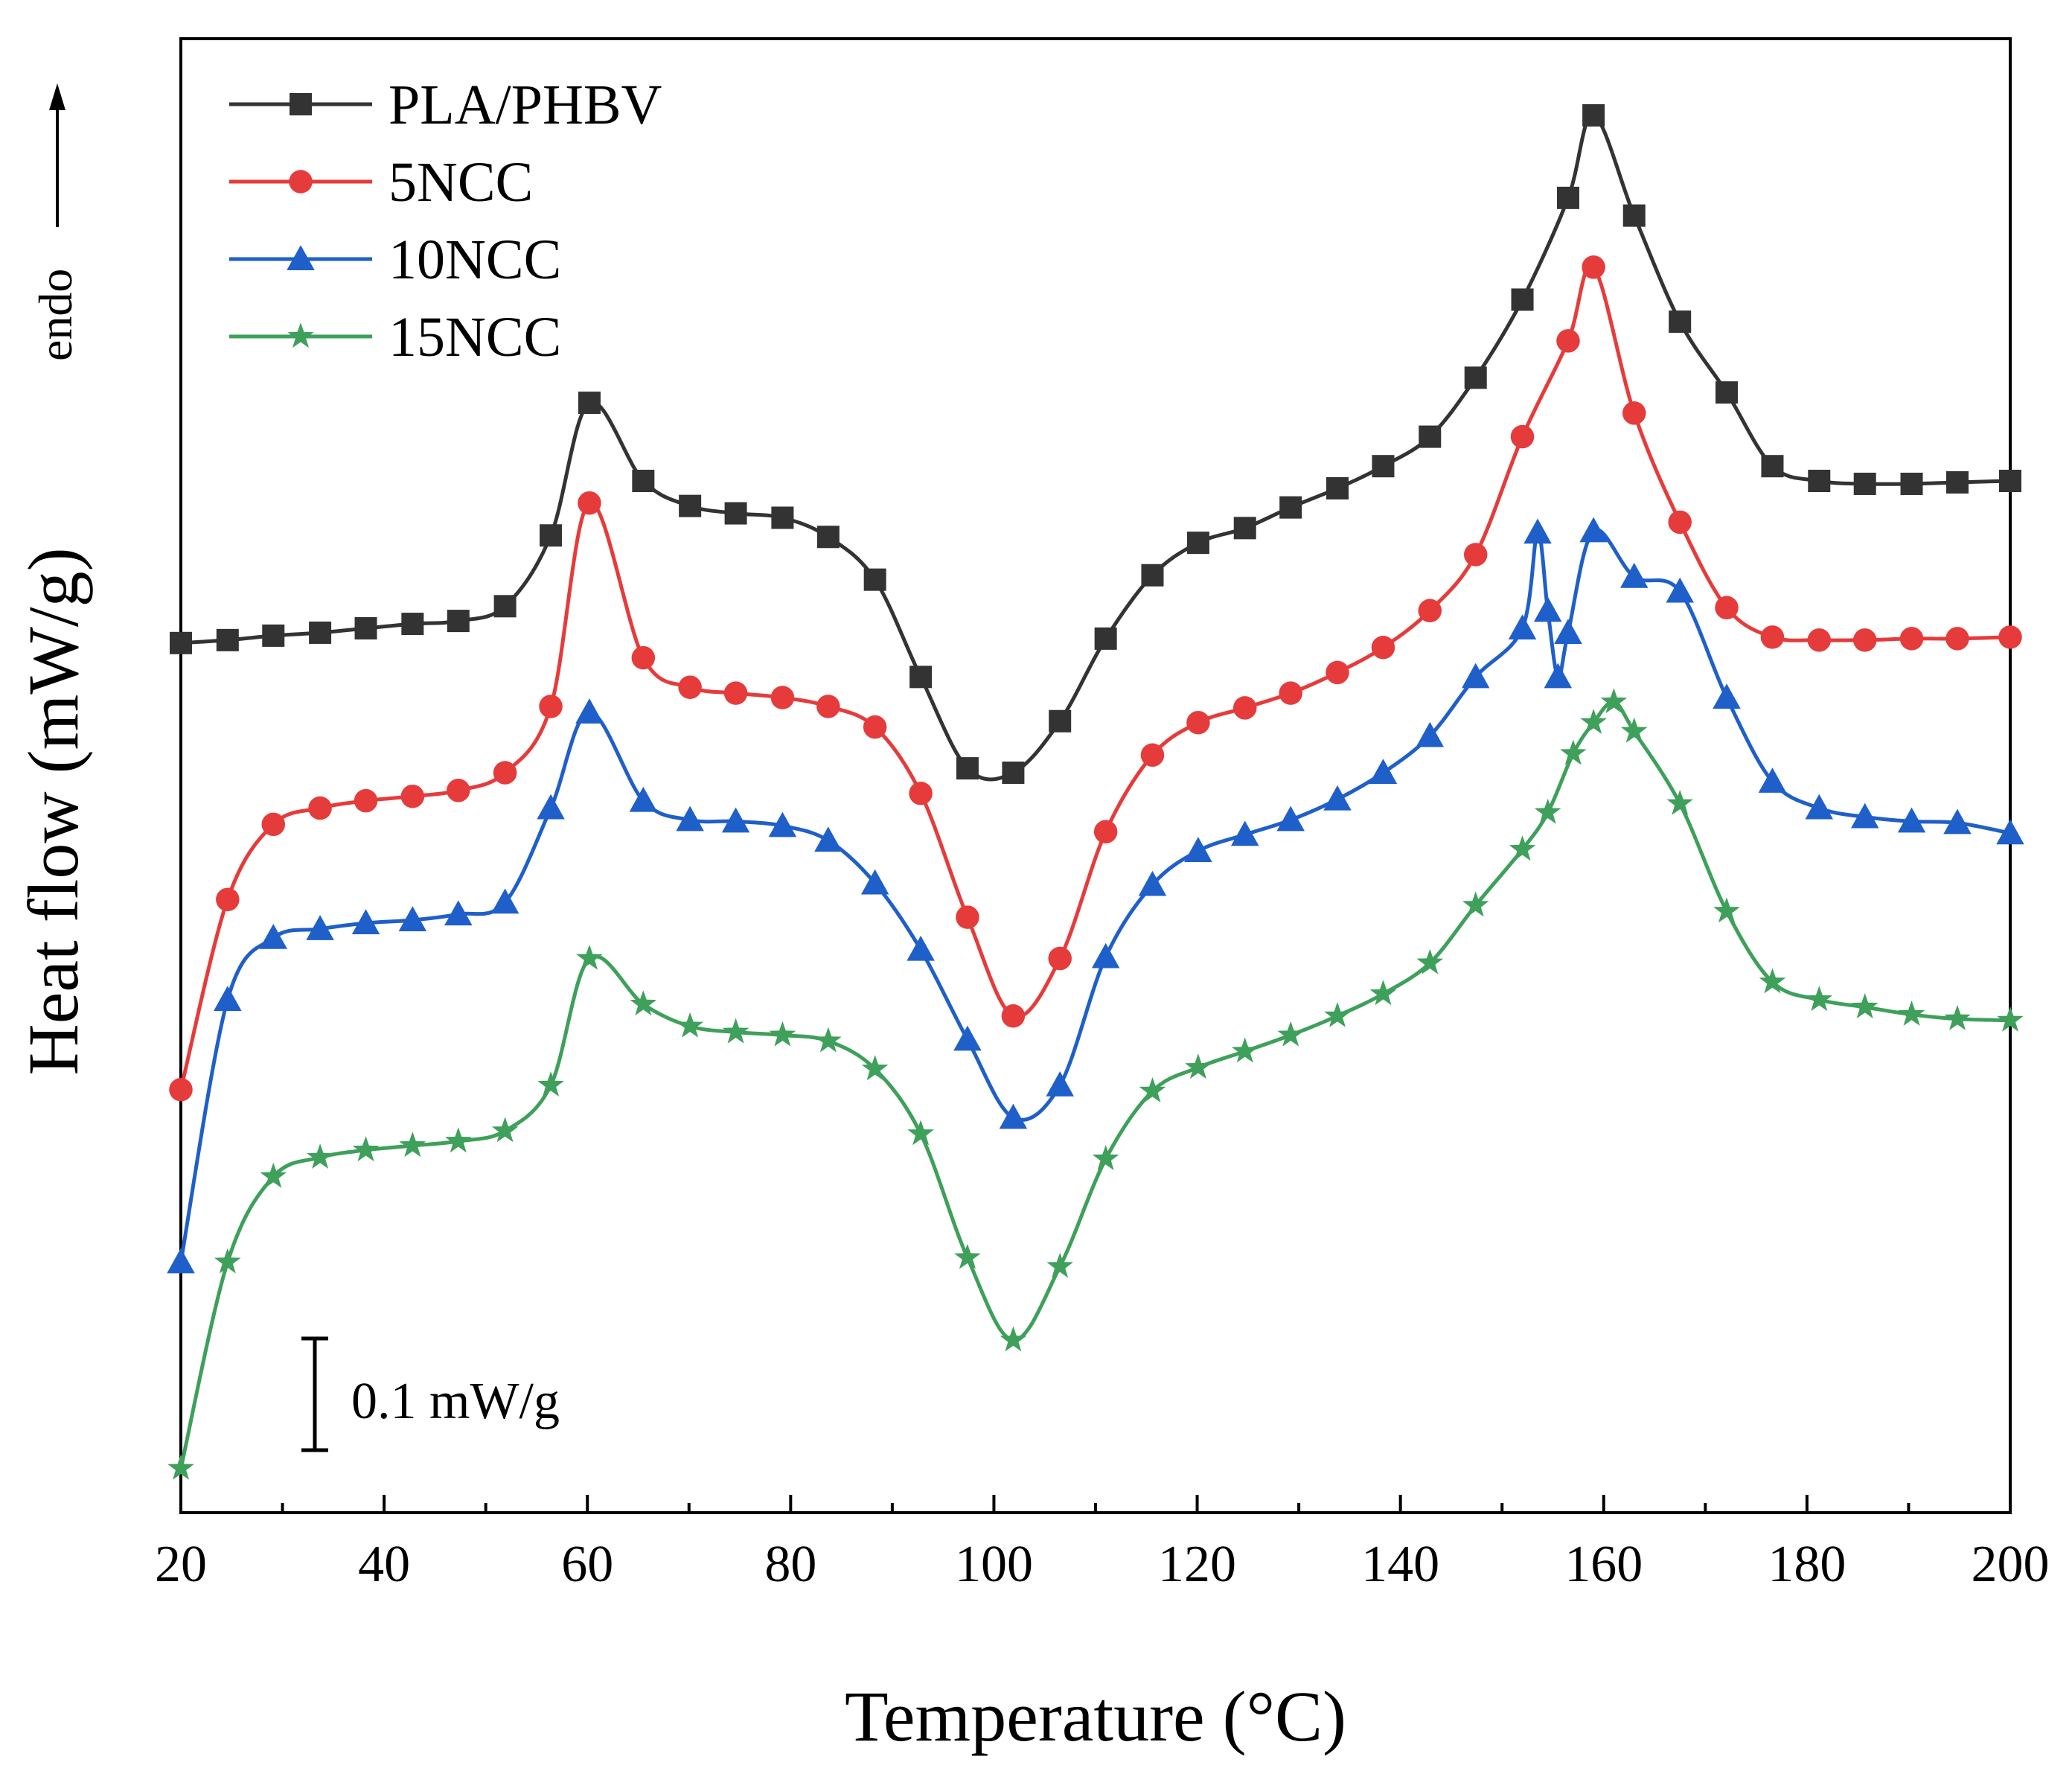  What do you see at coordinates (790, 1564) in the screenshot?
I see `x-tick-label: 80` at bounding box center [790, 1564].